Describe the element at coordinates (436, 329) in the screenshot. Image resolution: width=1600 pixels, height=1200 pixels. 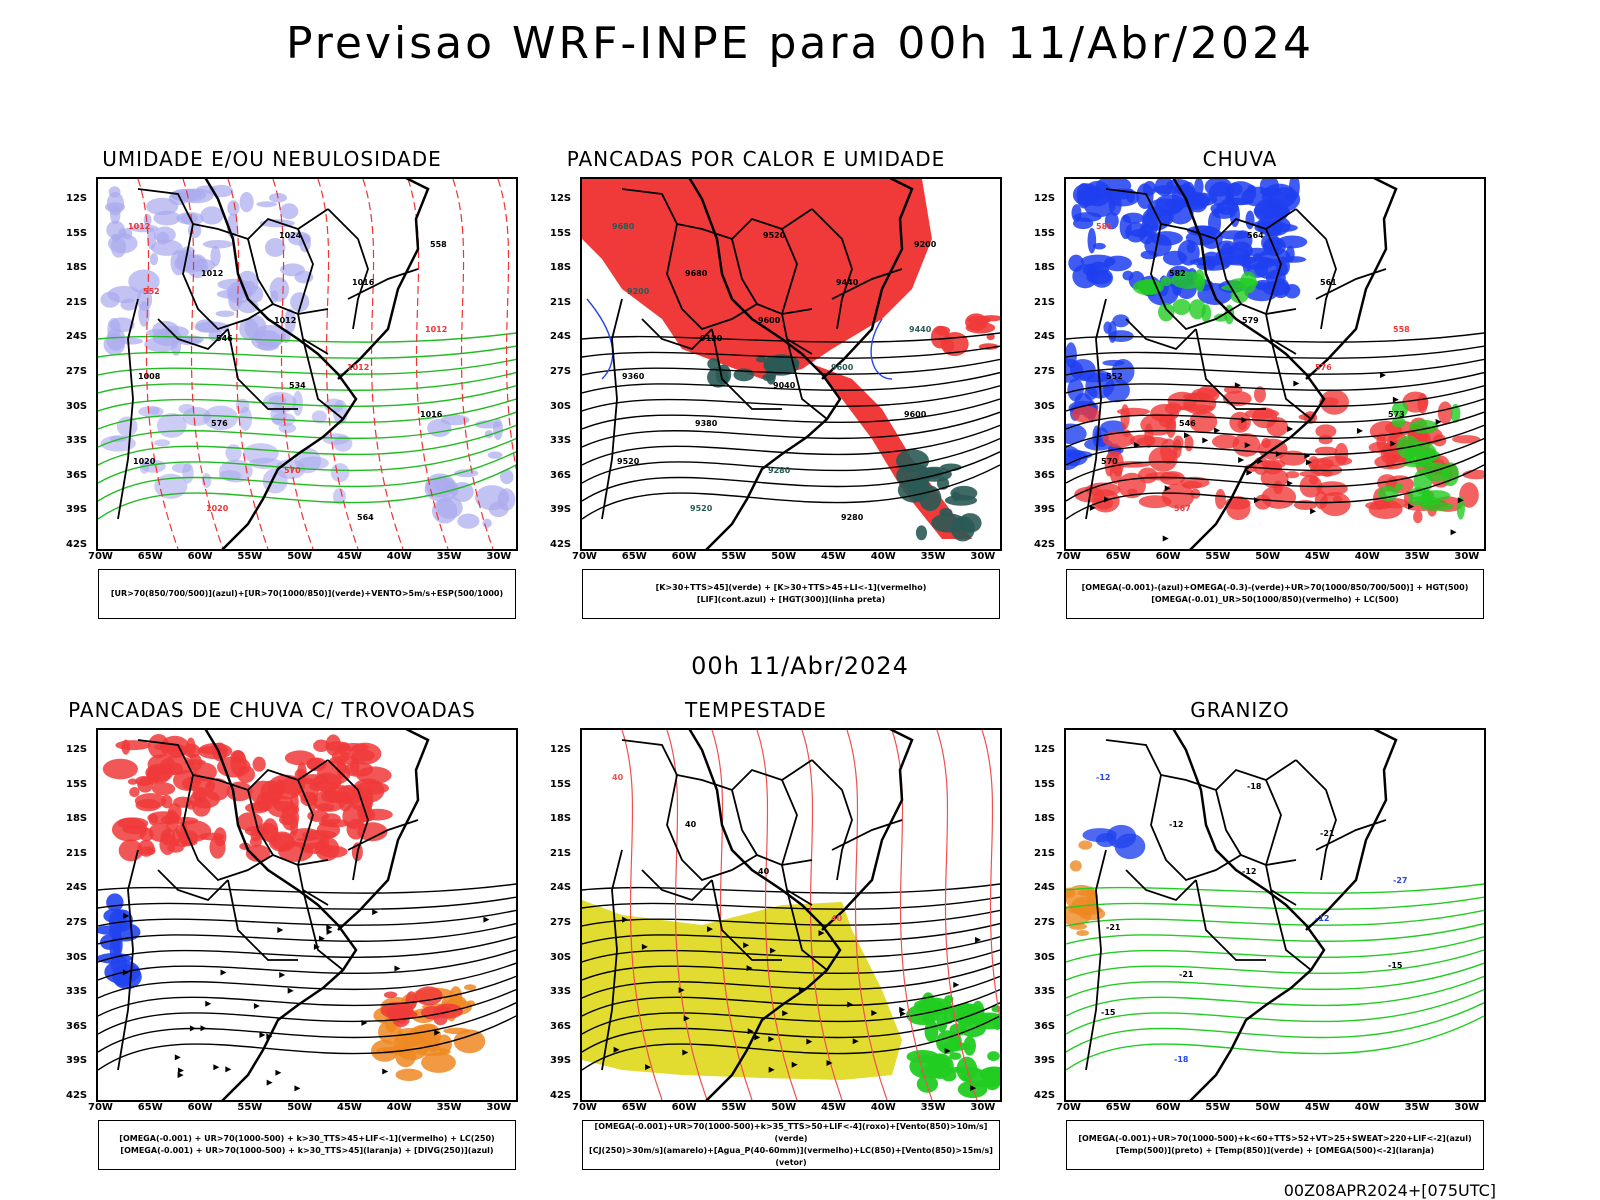
I see `contour-label: 1012` at that location.